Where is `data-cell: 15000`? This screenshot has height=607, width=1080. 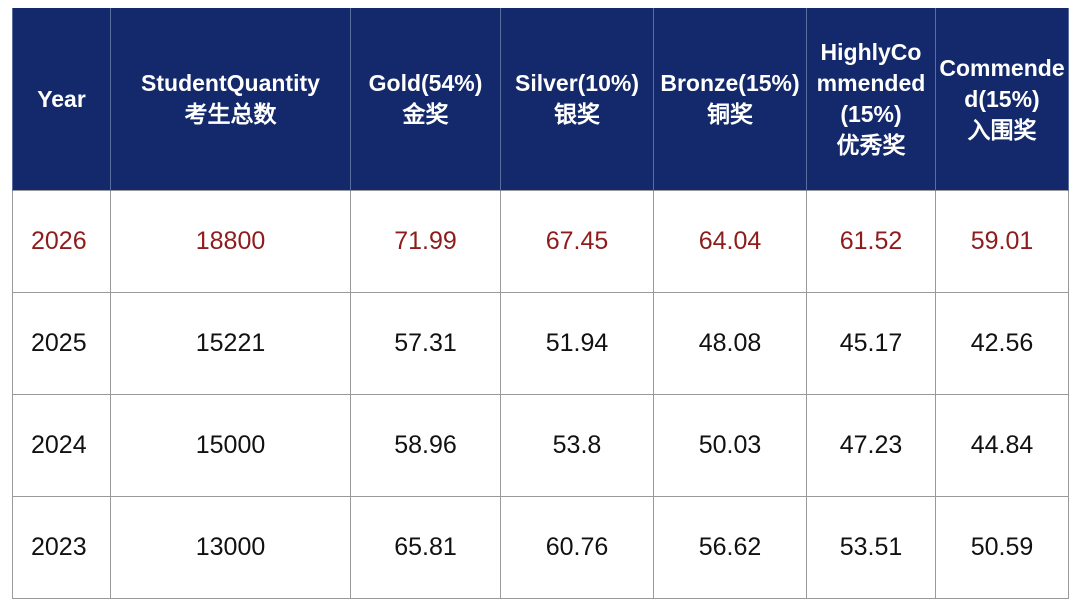 data-cell: 15000 is located at coordinates (230, 445).